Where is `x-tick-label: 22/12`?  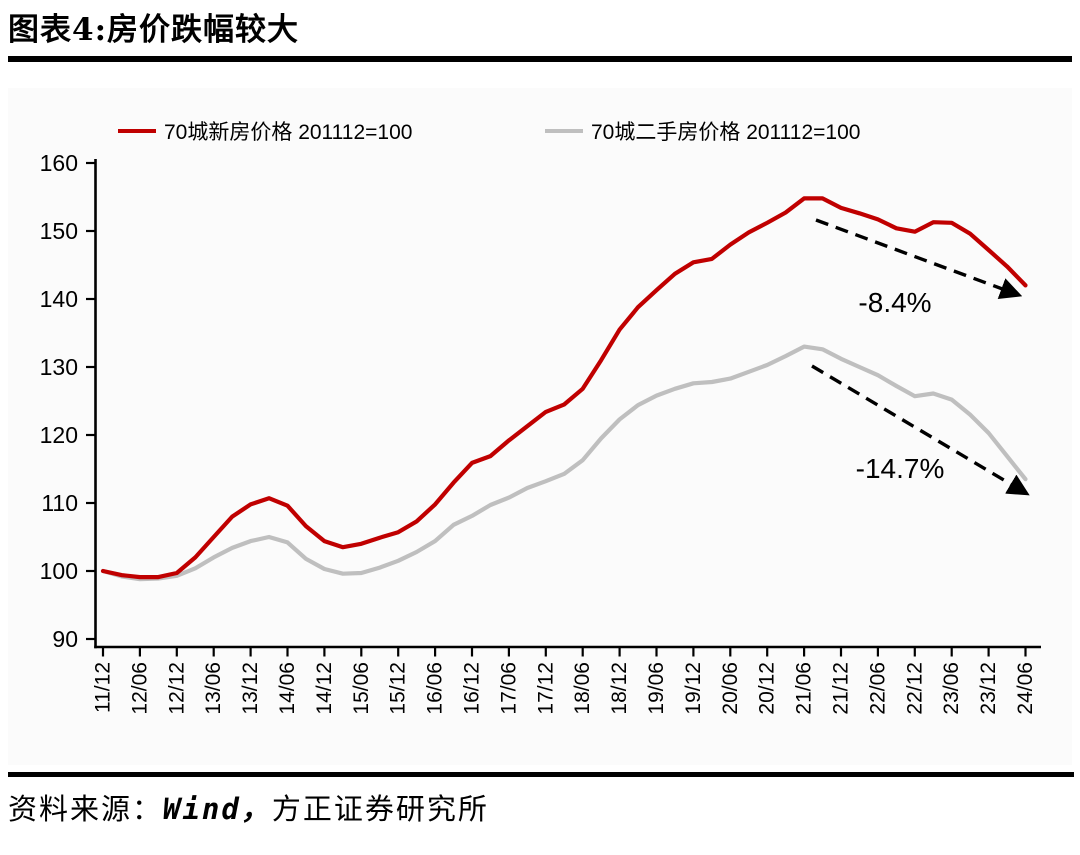 x-tick-label: 22/12 is located at coordinates (914, 688).